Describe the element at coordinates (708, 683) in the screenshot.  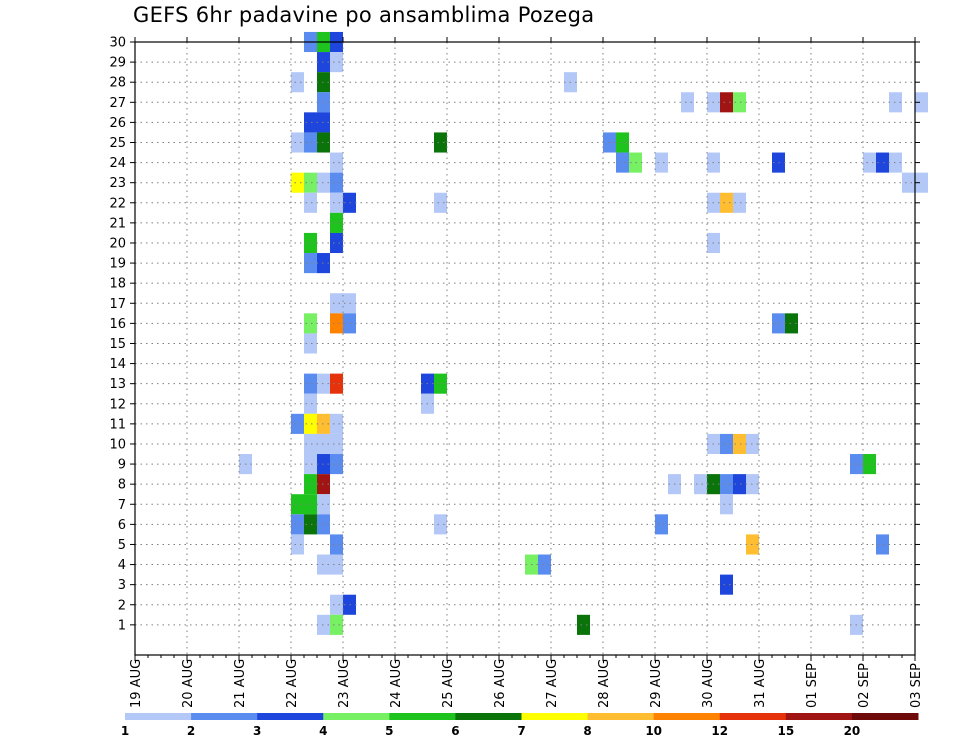
I see `x-tick-label: 30 AUG` at that location.